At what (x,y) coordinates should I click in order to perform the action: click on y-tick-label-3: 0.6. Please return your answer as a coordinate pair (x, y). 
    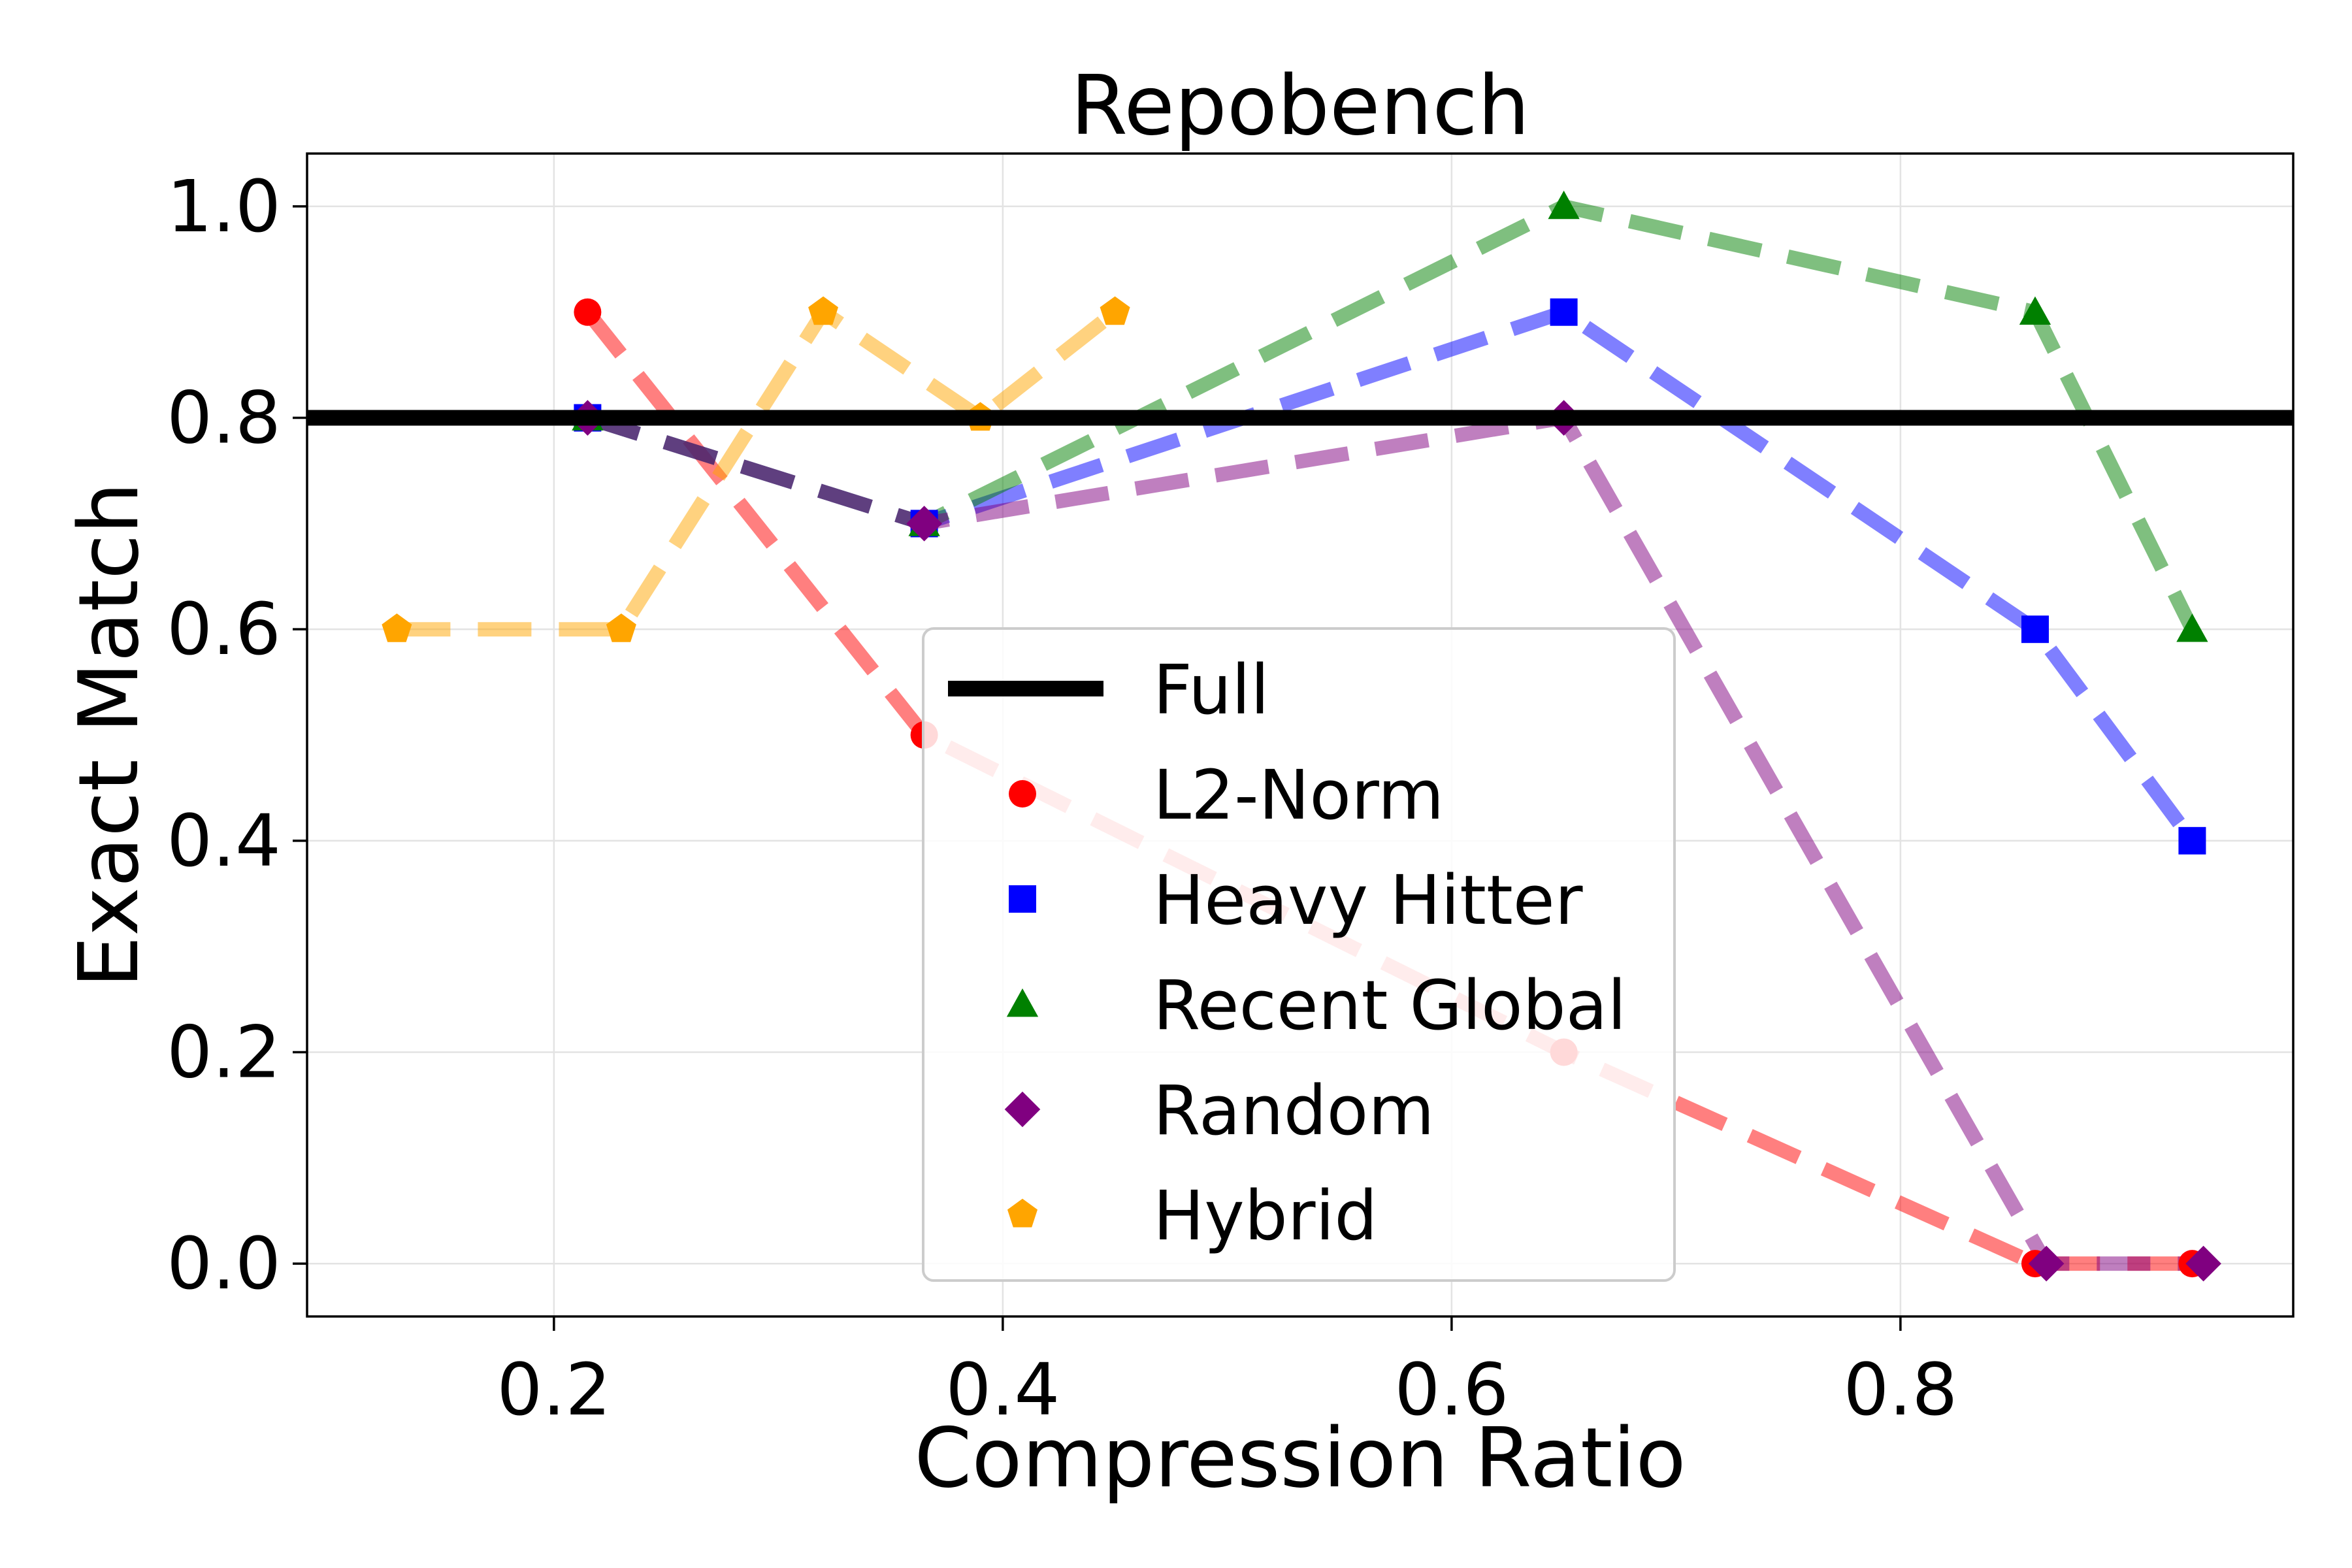
    Looking at the image, I should click on (224, 629).